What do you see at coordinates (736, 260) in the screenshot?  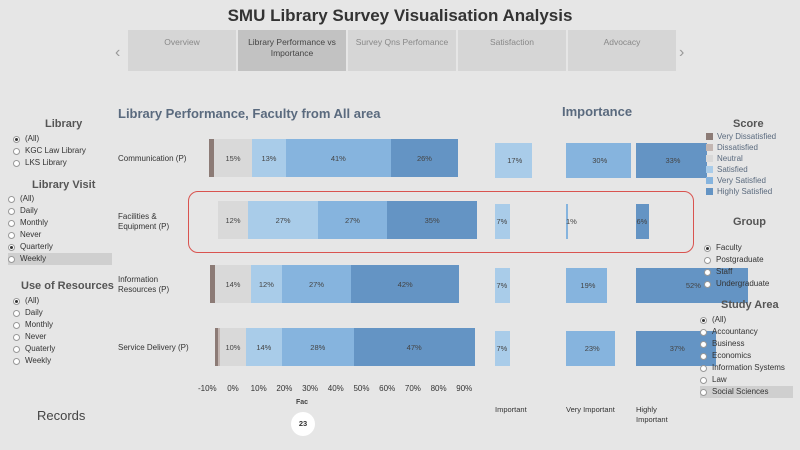 I see `filter-group-option-postgraduate: Postgraduate` at bounding box center [736, 260].